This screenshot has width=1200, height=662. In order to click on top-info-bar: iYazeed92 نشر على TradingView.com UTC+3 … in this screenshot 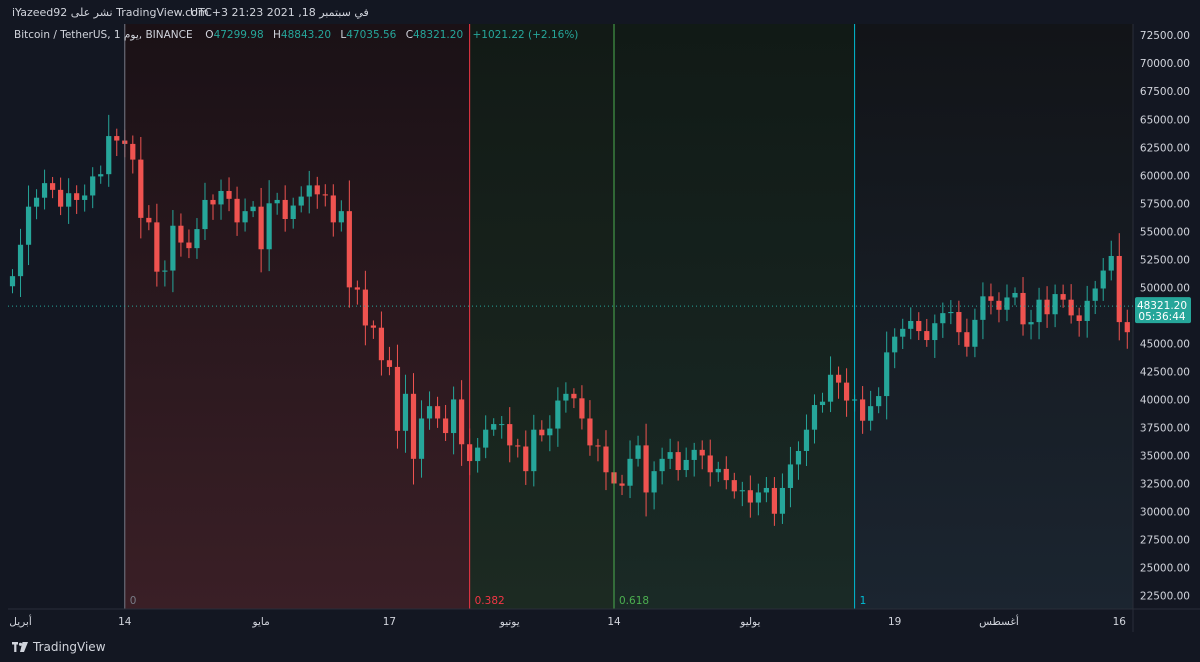, I will do `click(600, 12)`.